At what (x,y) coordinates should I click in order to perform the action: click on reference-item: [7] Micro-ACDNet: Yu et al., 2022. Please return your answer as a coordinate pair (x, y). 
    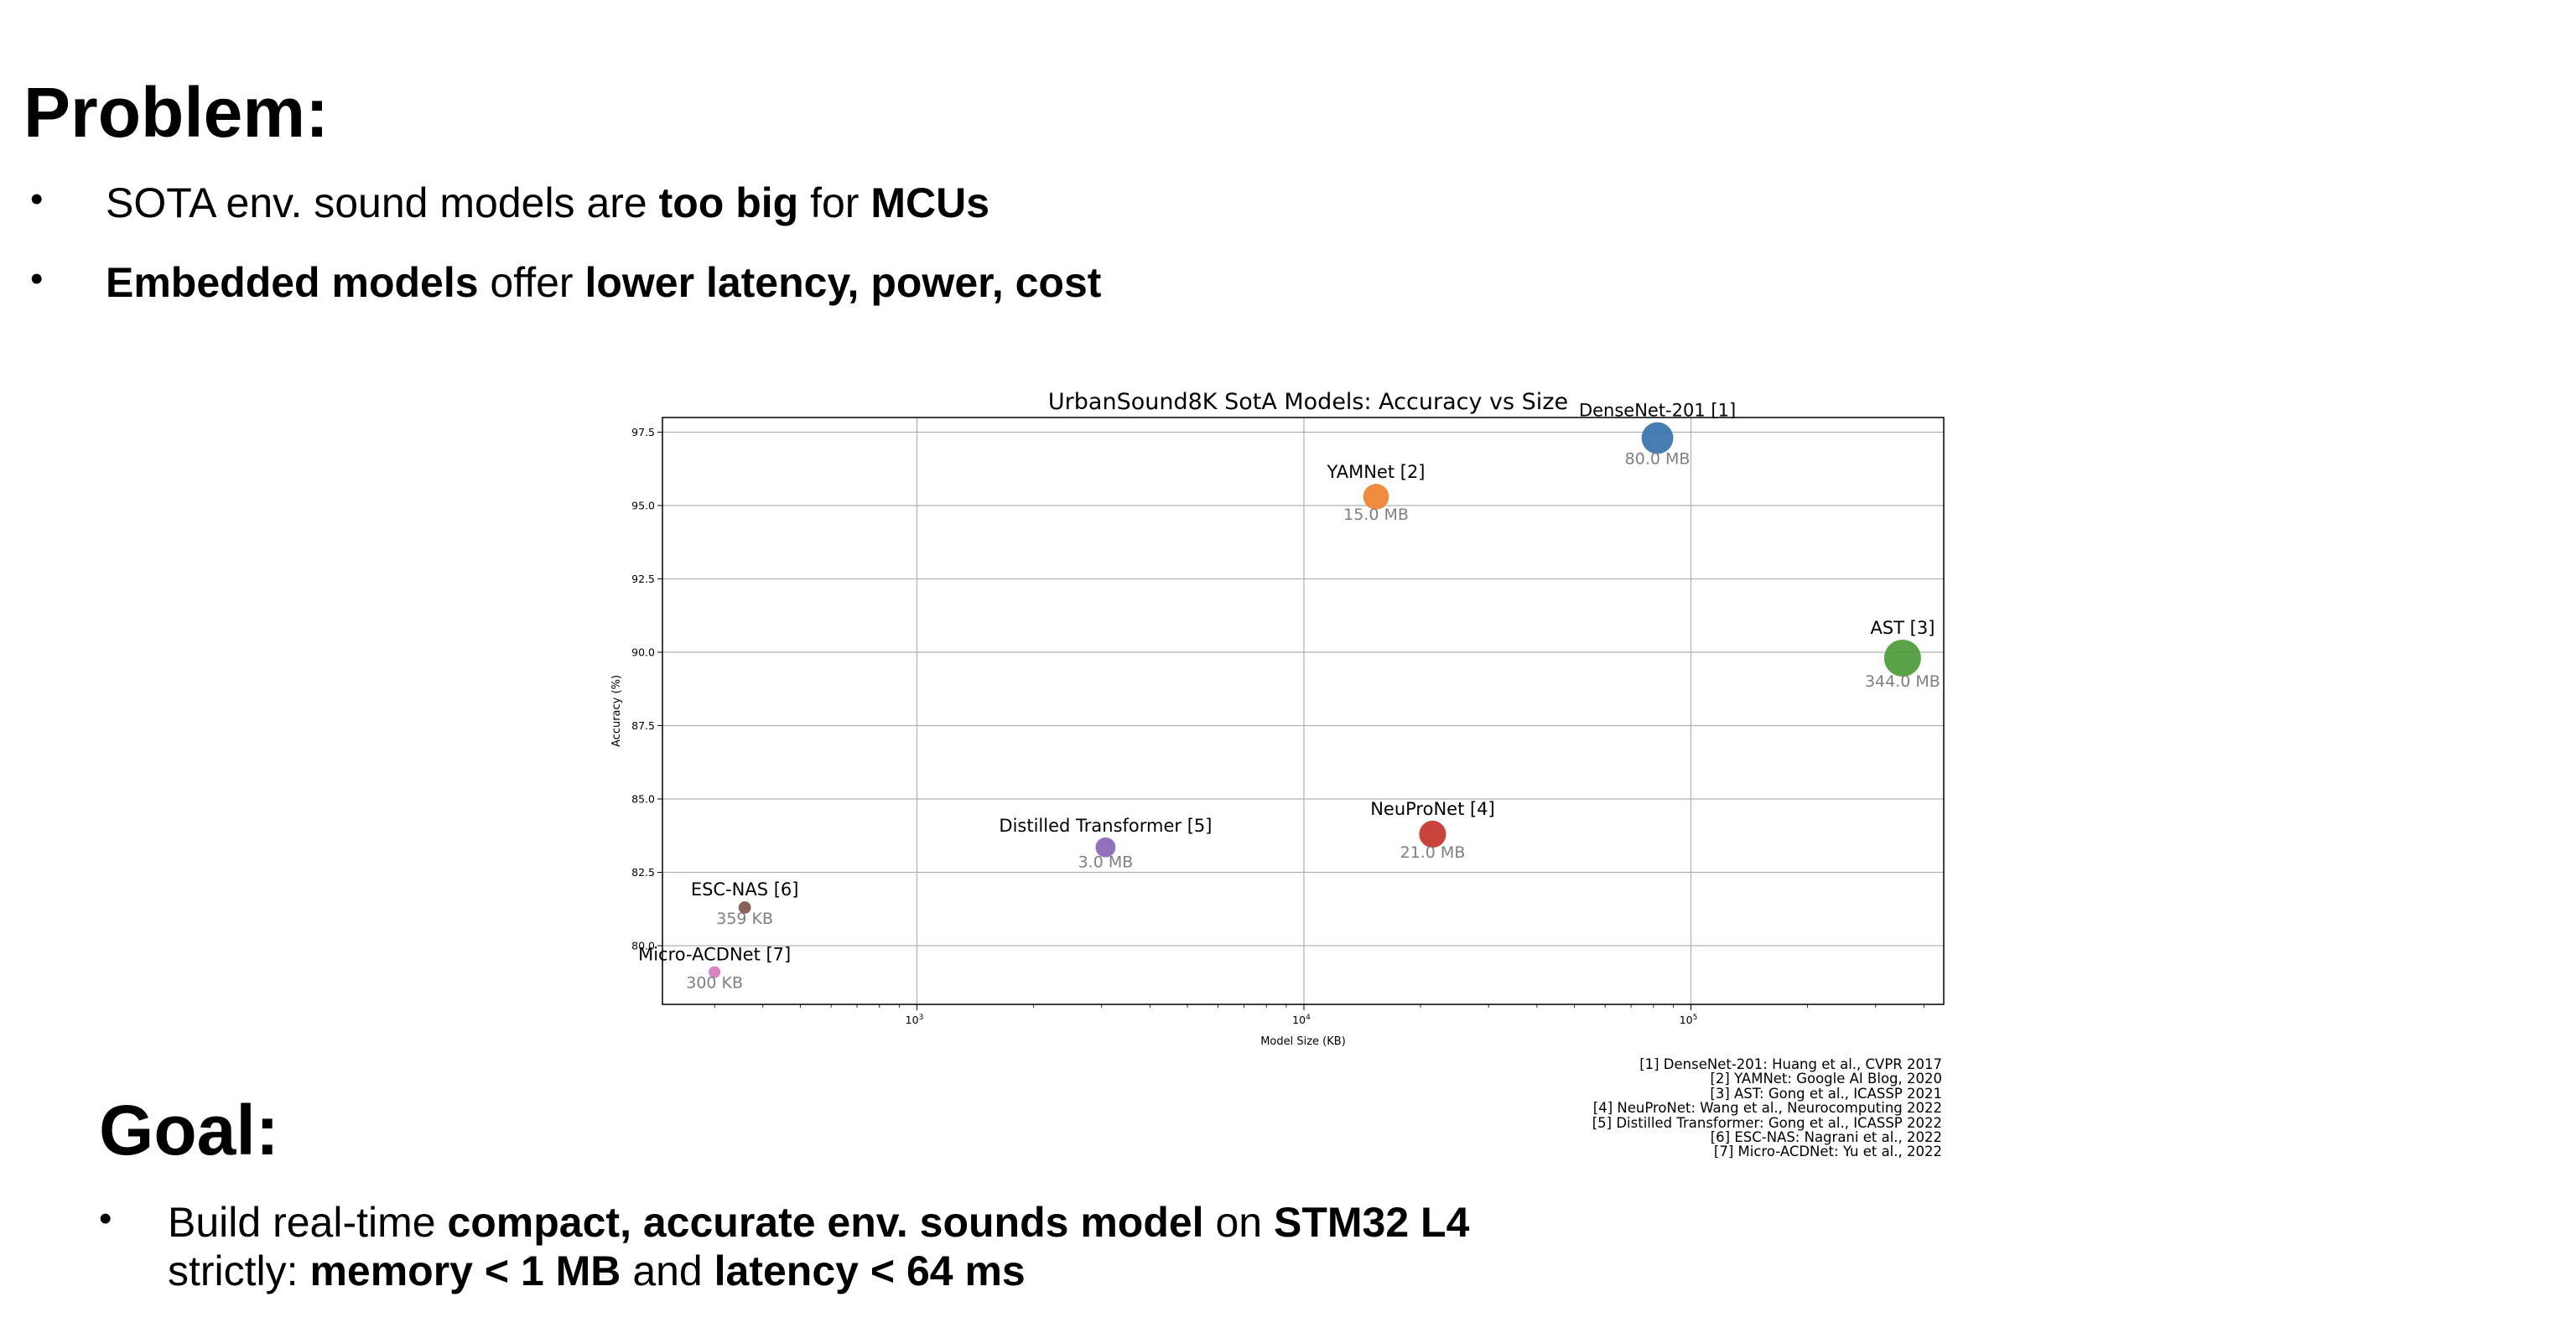
    Looking at the image, I should click on (1827, 1152).